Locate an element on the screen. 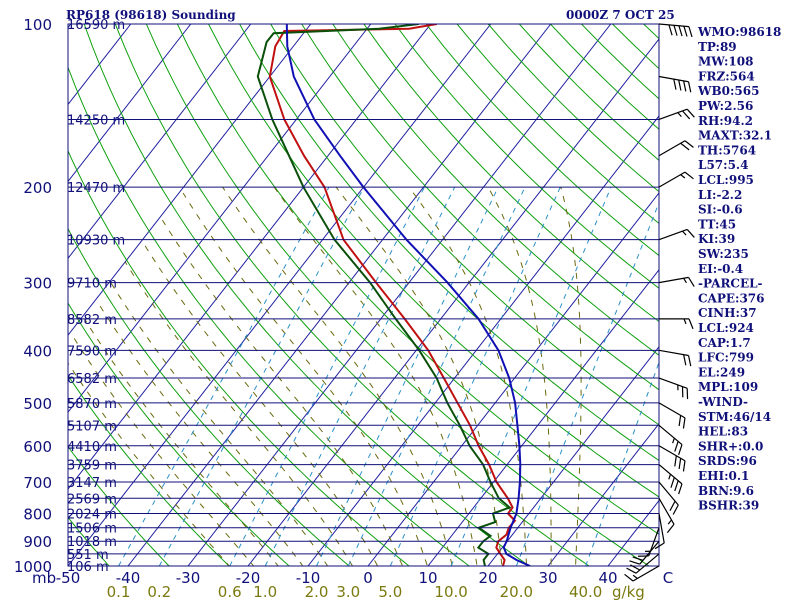 The image size is (800, 600). index-line: CAP:1.7 is located at coordinates (724, 343).